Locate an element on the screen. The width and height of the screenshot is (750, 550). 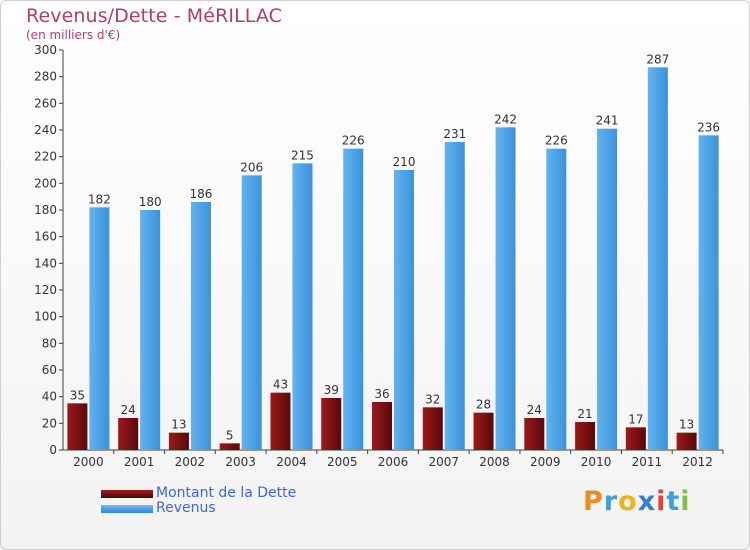
data-label-revenue: 241 is located at coordinates (607, 121).